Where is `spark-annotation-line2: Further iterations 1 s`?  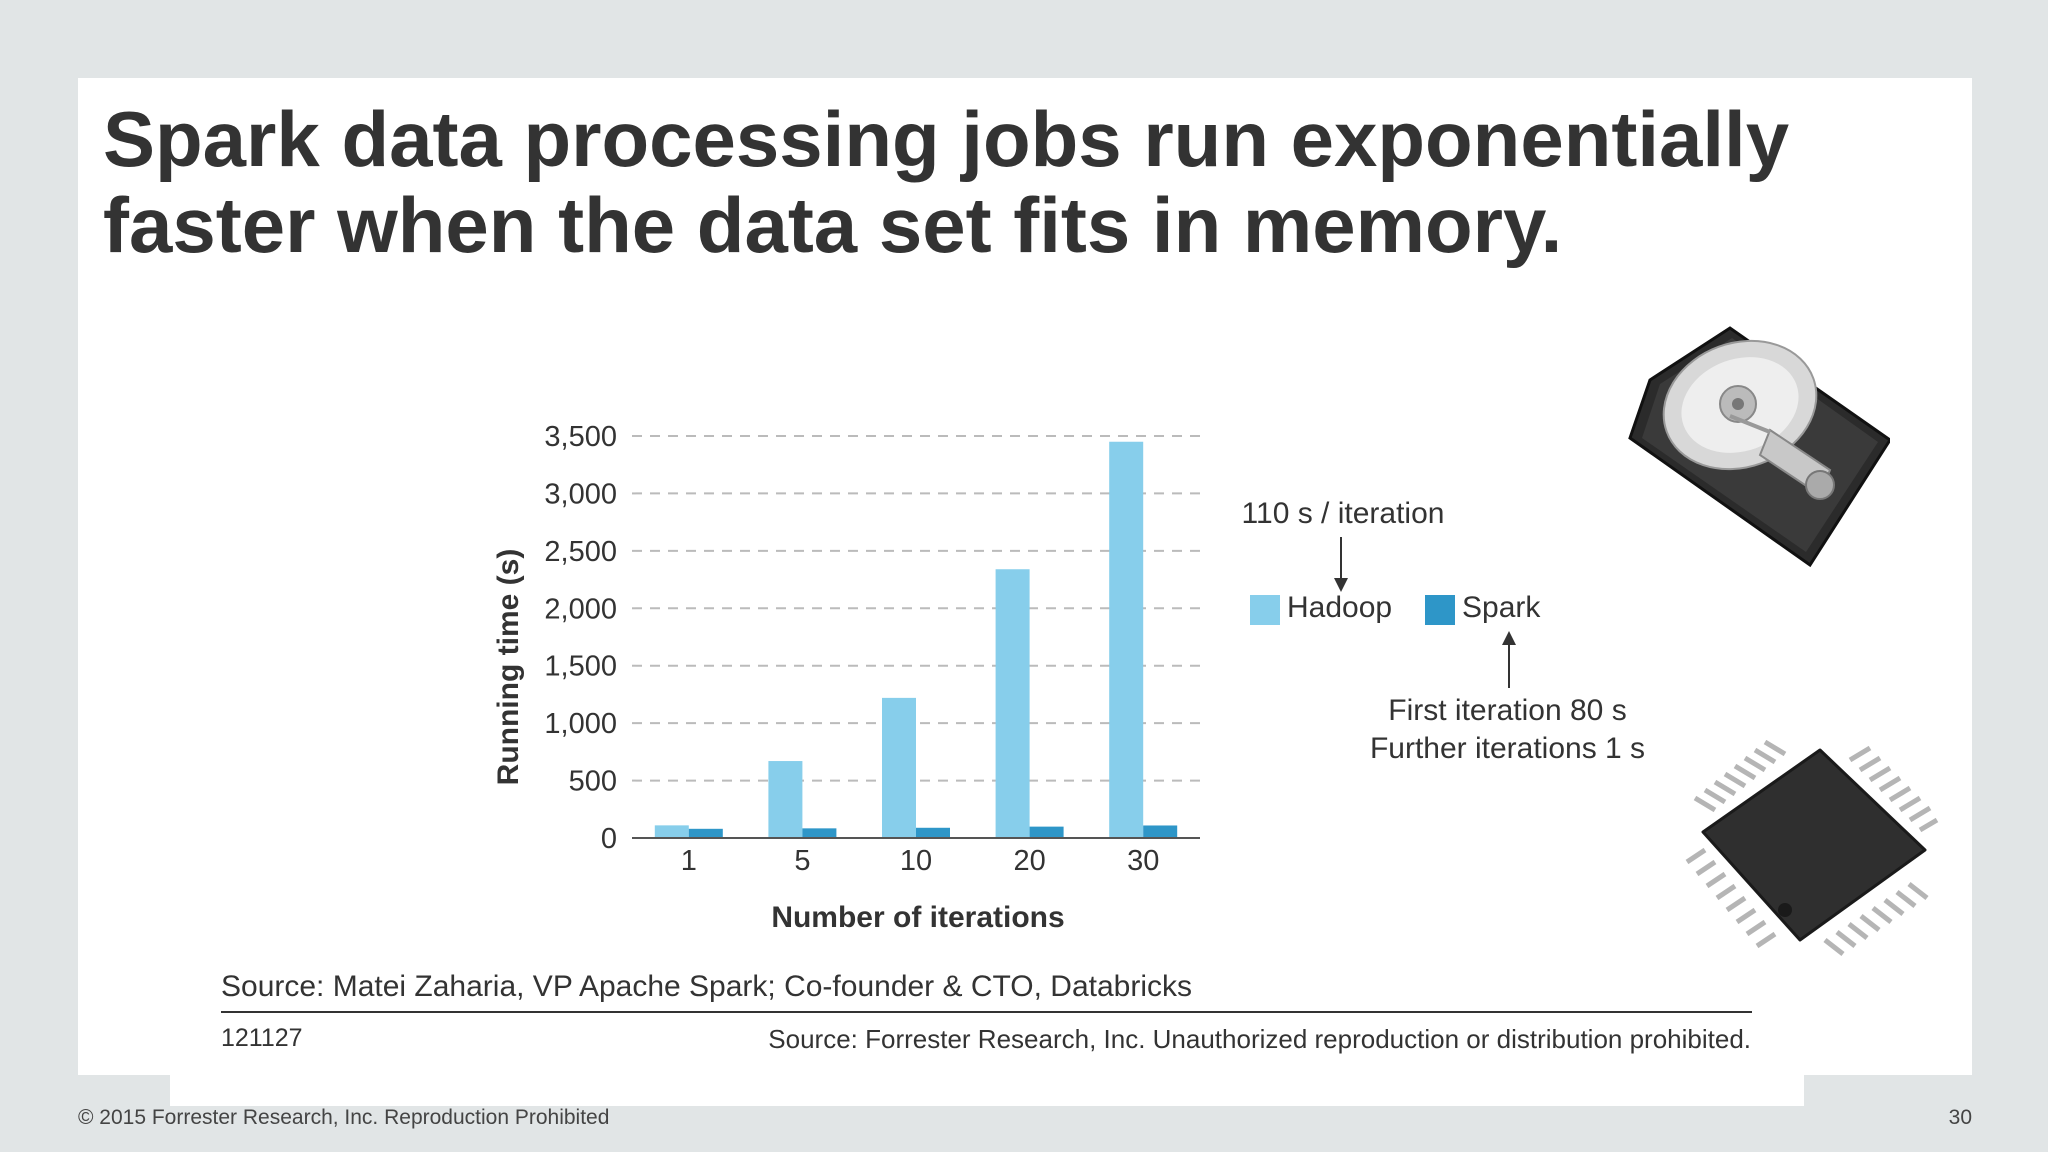 spark-annotation-line2: Further iterations 1 s is located at coordinates (1507, 748).